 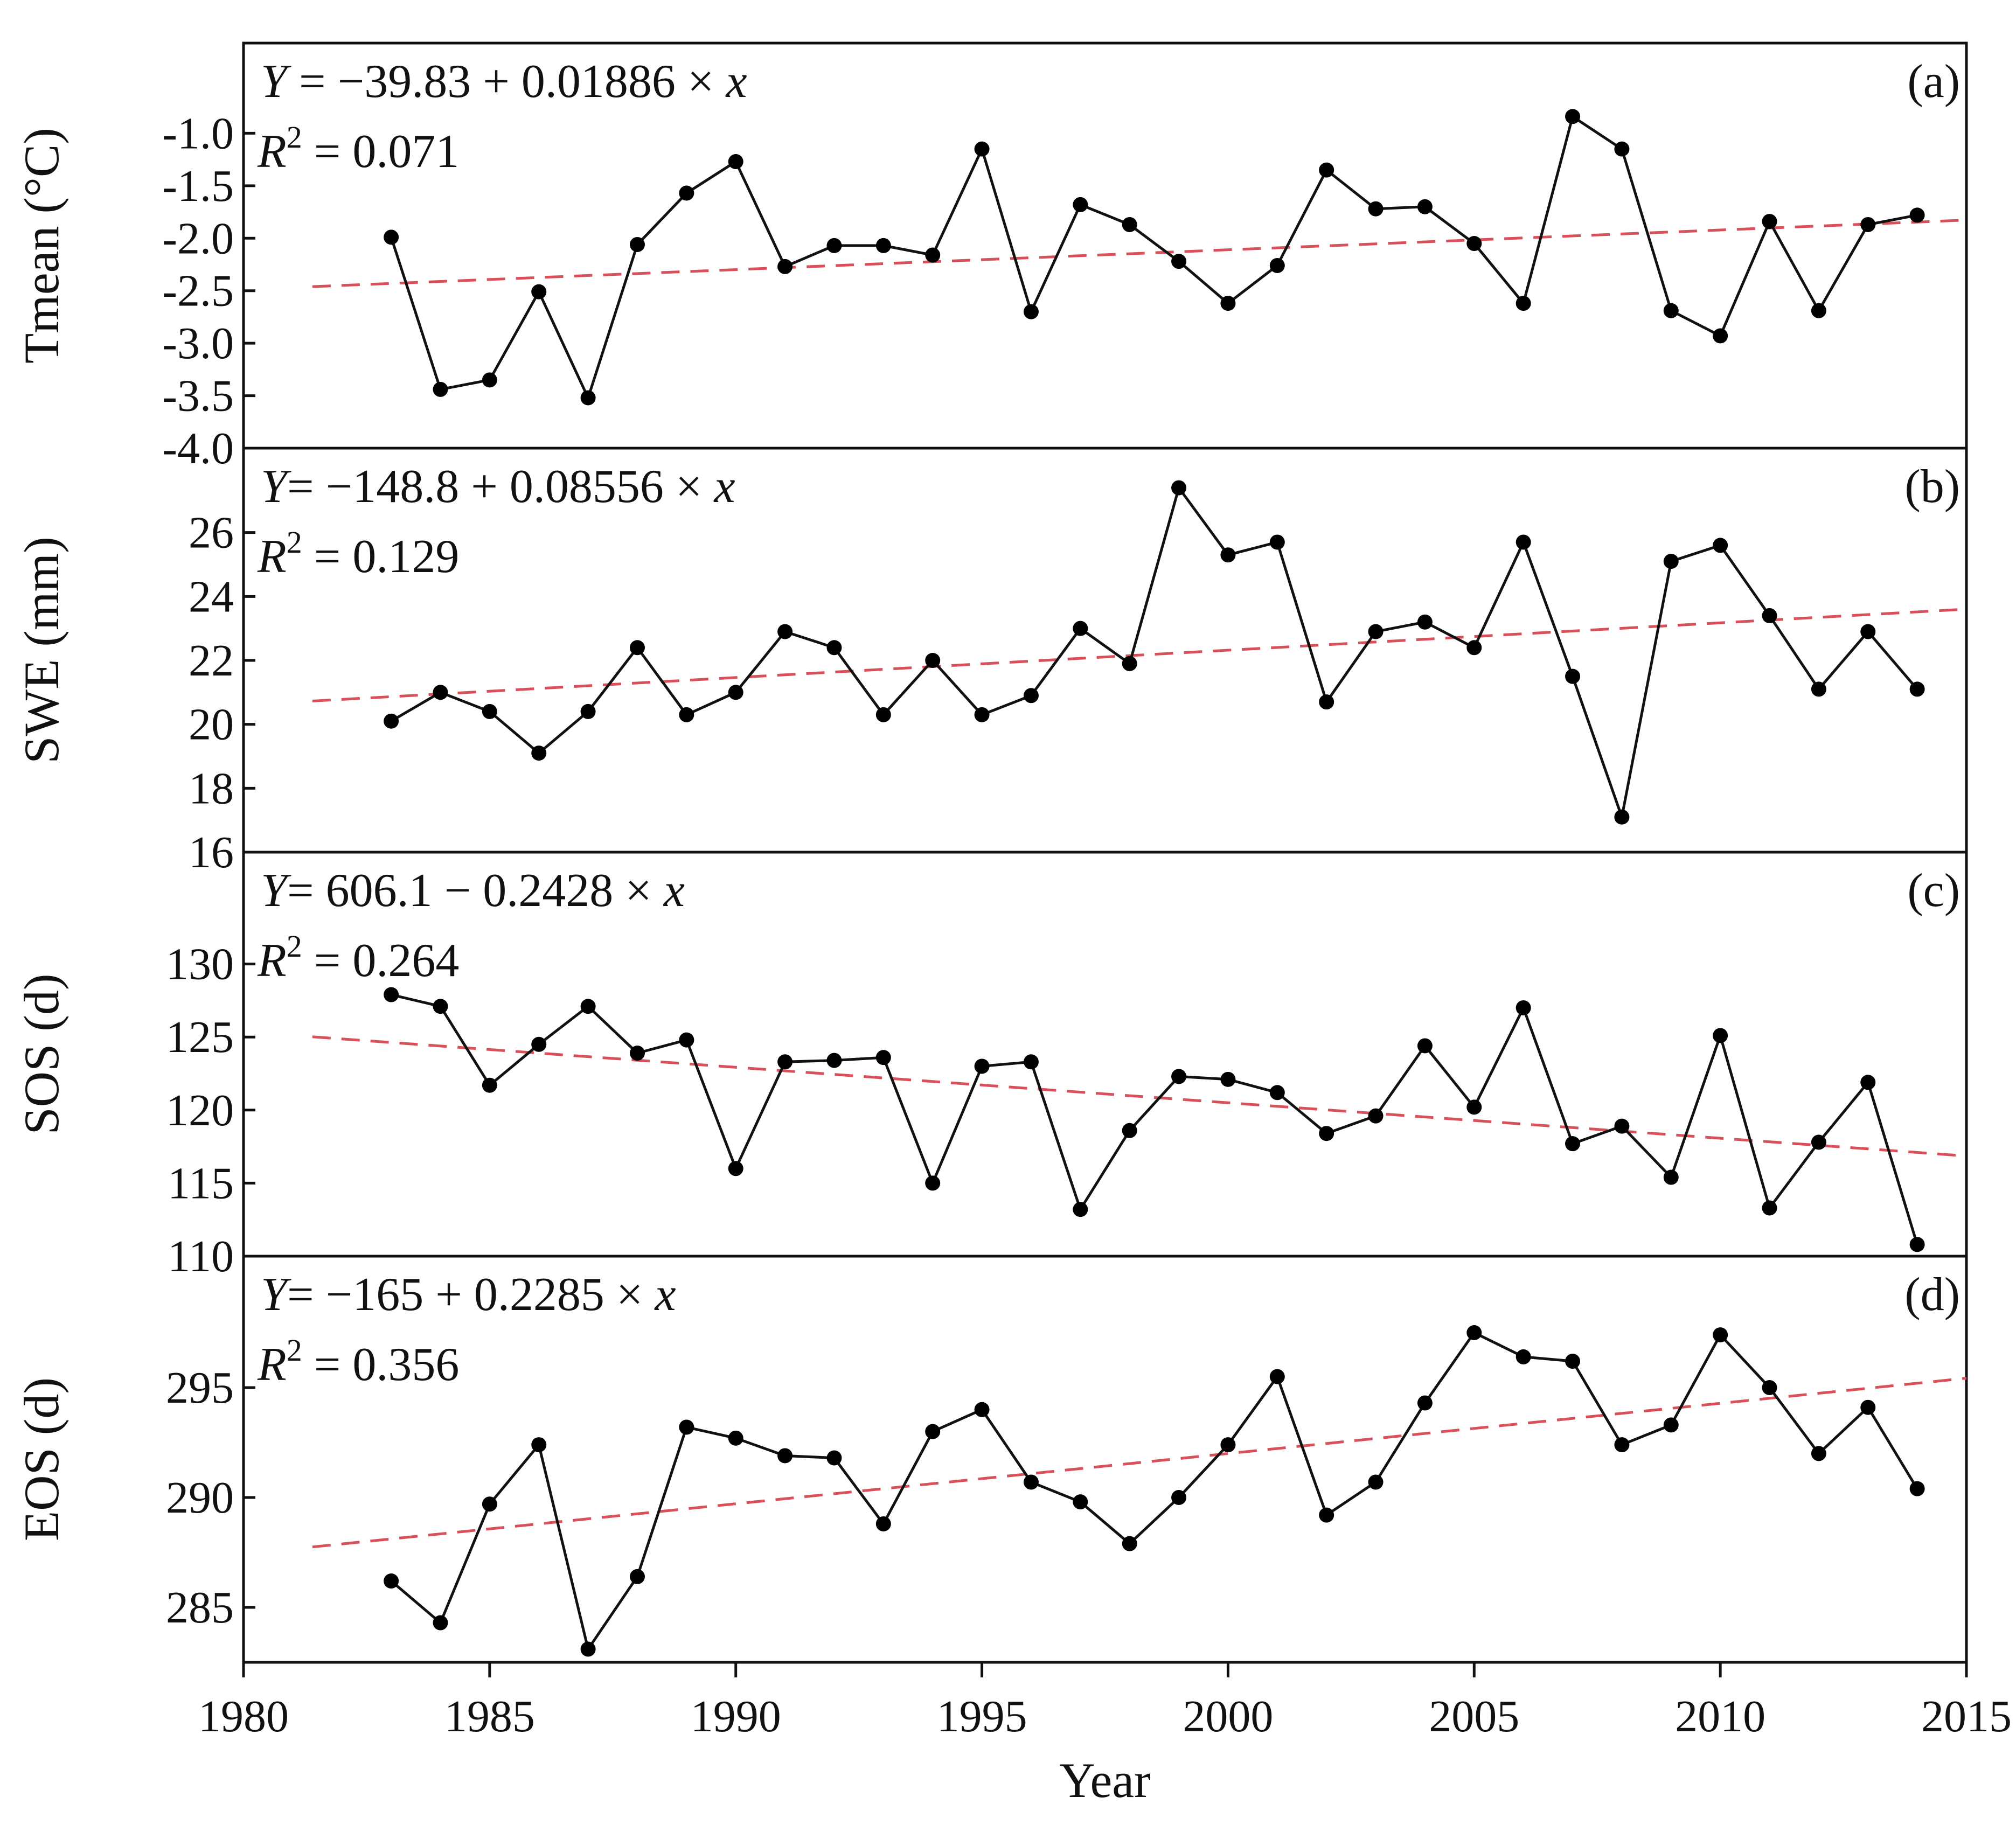 What do you see at coordinates (506, 81) in the screenshot?
I see `equation-body: = −39.83 + 0.01886 ×` at bounding box center [506, 81].